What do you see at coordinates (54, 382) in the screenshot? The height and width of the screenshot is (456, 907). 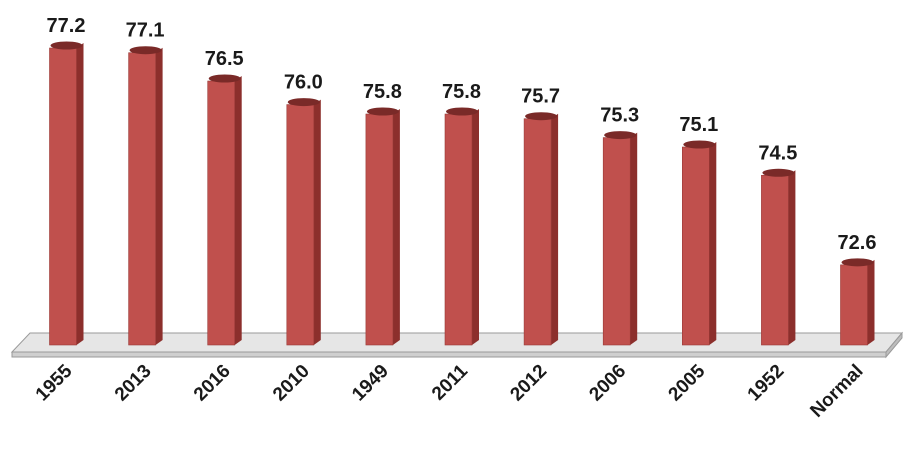 I see `category-label: 1955` at bounding box center [54, 382].